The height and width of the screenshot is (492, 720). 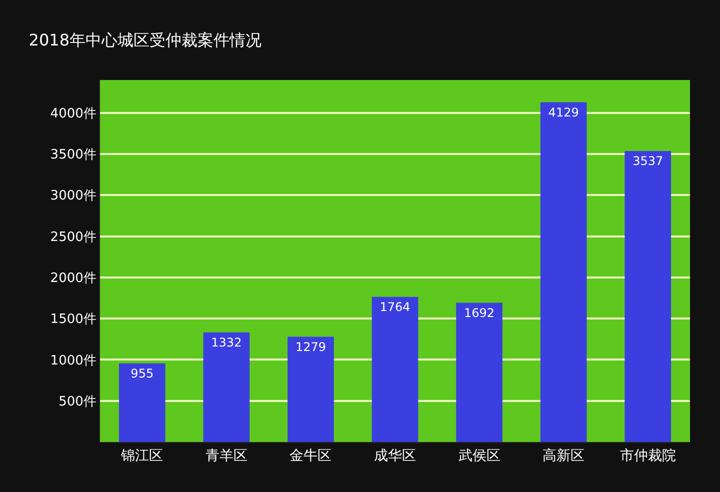 I want to click on y-tick-label: 3500件, so click(x=73, y=155).